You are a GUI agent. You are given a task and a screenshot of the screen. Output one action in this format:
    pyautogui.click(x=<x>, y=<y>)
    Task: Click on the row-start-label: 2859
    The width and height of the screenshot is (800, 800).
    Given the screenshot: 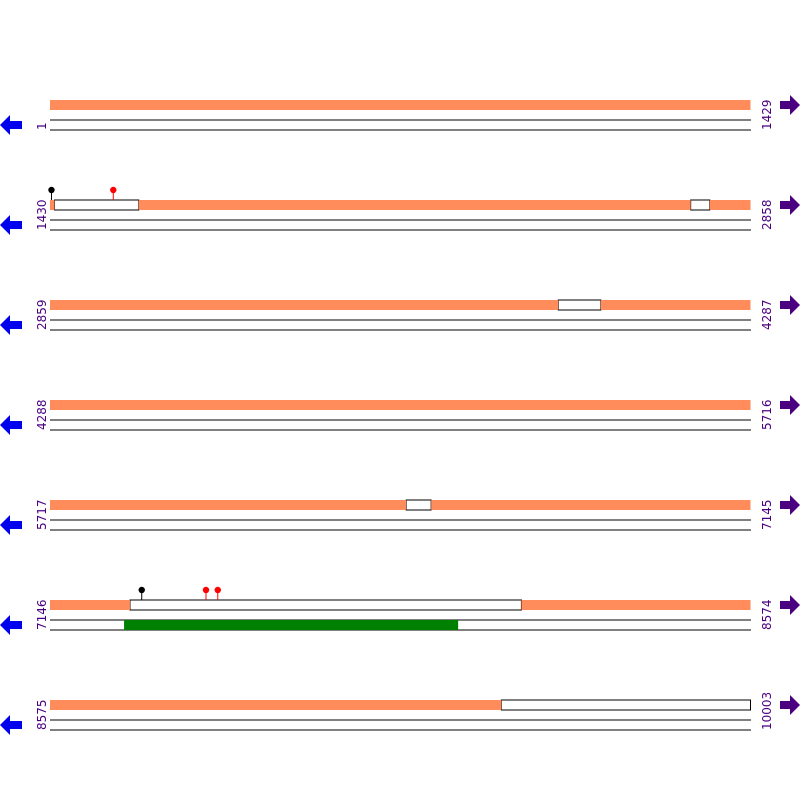 What is the action you would take?
    pyautogui.click(x=42, y=314)
    